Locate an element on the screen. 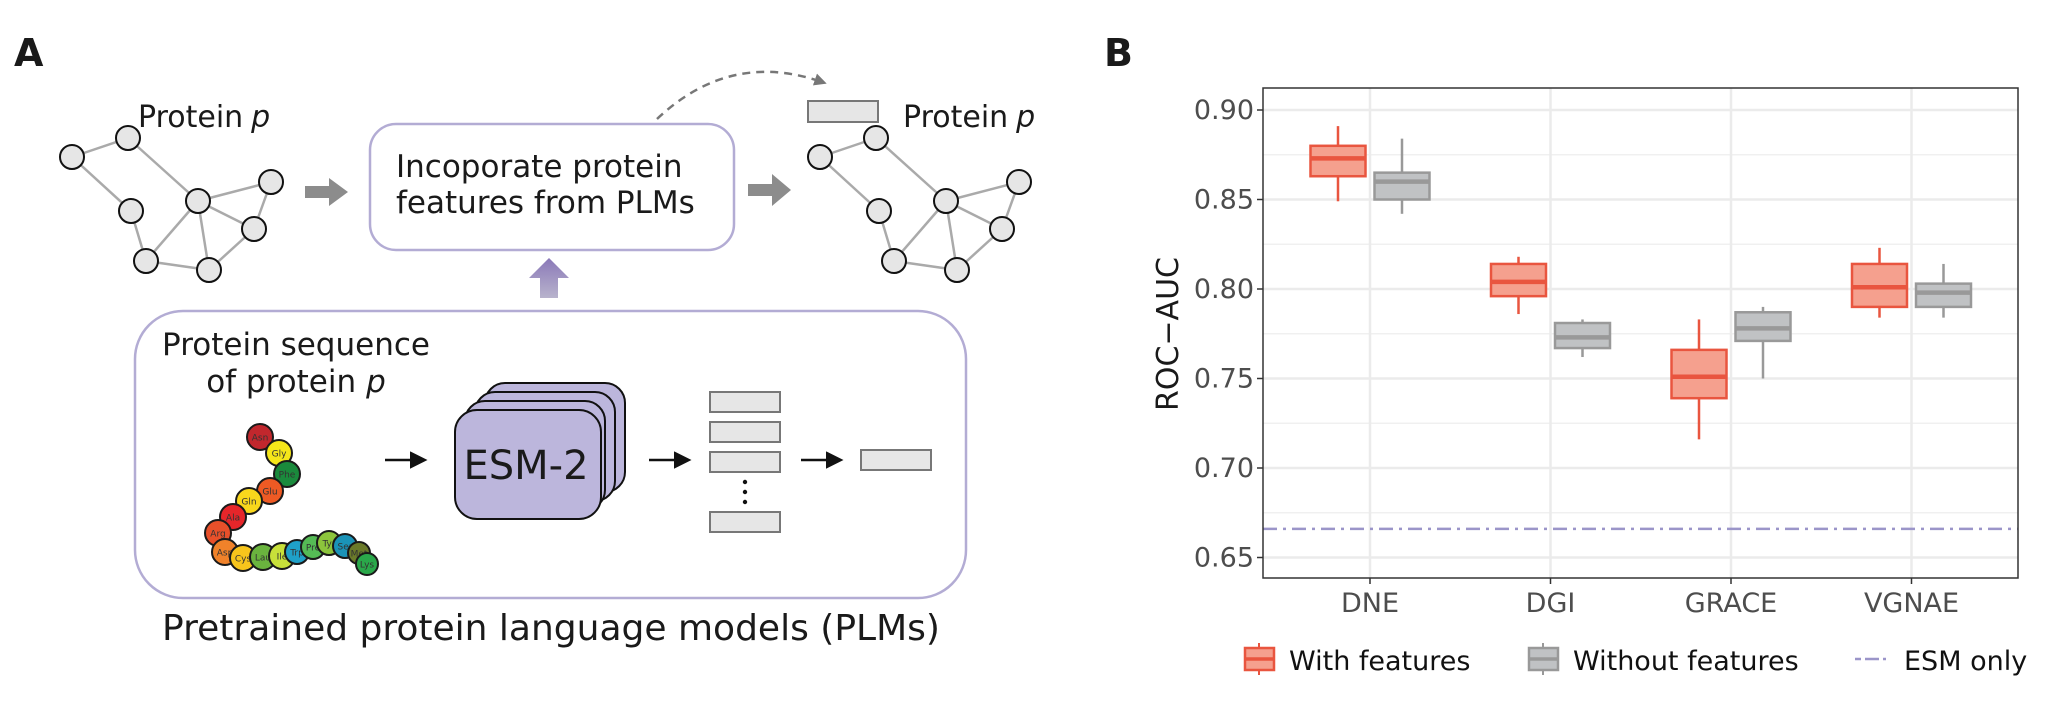 The image size is (2068, 706). graph-after-label: Protein p is located at coordinates (969, 117).